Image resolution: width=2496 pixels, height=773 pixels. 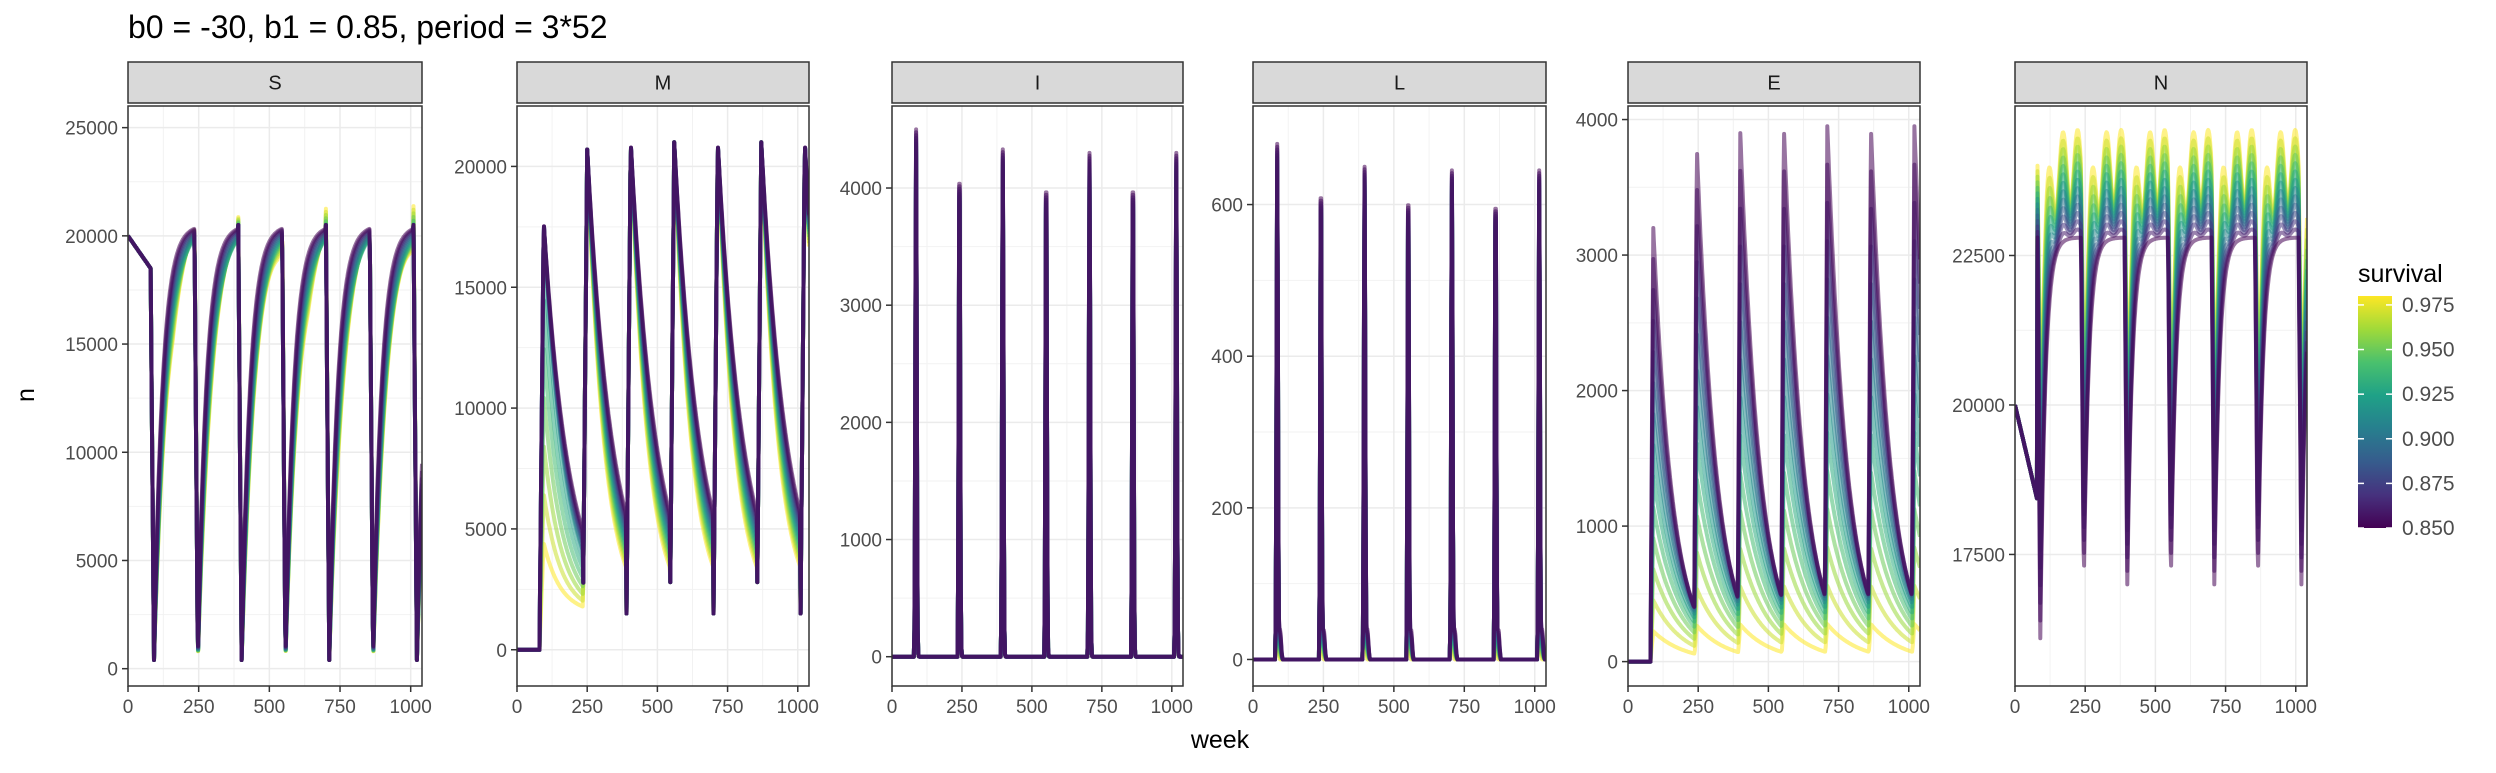 What do you see at coordinates (2400, 274) in the screenshot?
I see `legend-title: survival` at bounding box center [2400, 274].